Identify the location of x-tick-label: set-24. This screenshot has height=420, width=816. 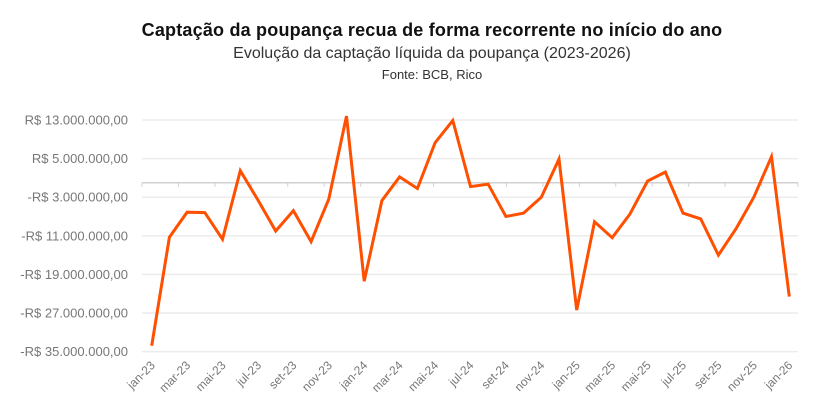
(496, 375).